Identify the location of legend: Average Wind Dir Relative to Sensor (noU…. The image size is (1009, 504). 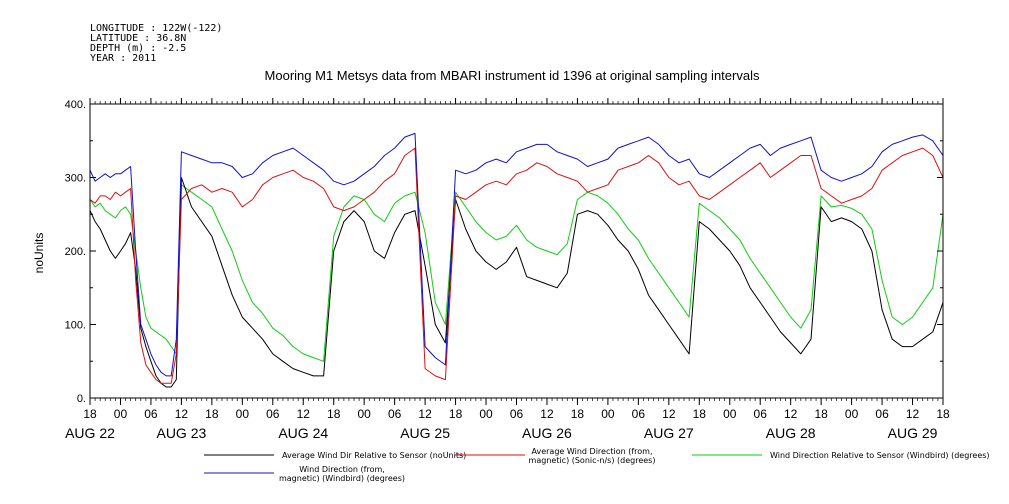
(597, 465).